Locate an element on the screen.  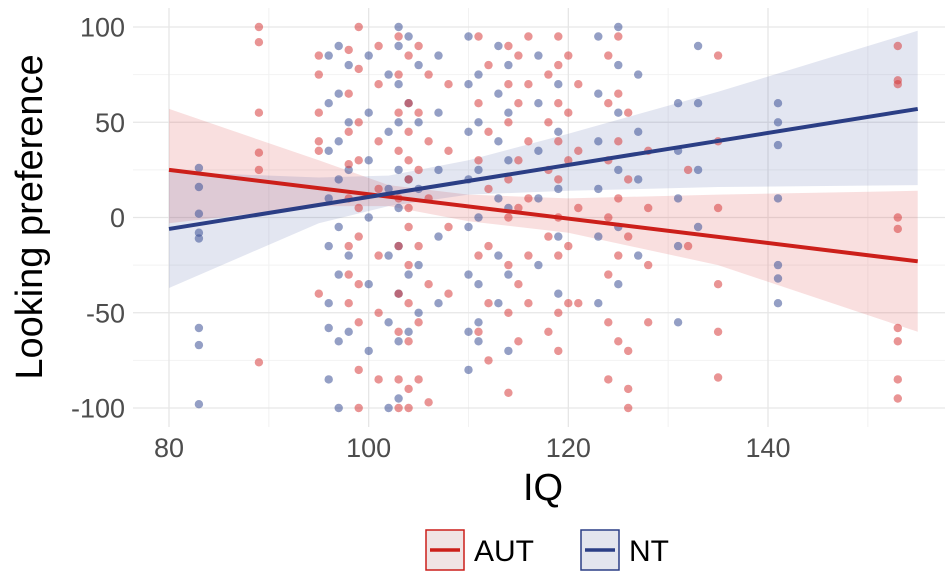
y-tick-label: 0 is located at coordinates (117, 218).